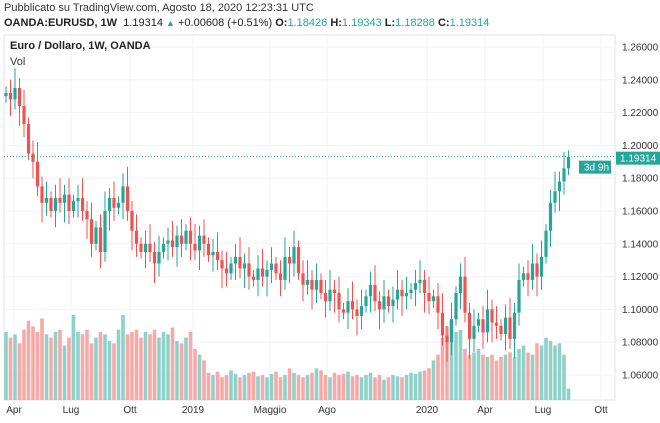  Describe the element at coordinates (469, 23) in the screenshot. I see `close-value: 1.19314` at that location.